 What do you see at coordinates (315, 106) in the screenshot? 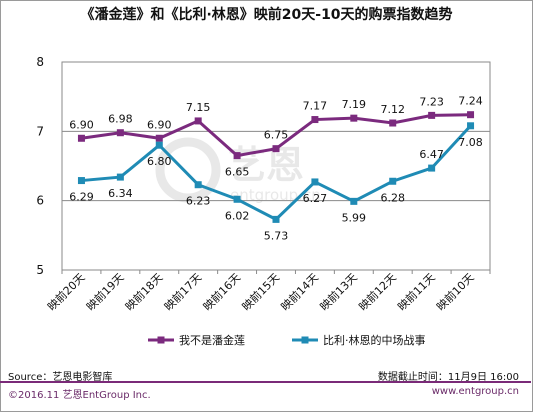
I see `data-label-1: 7.17` at bounding box center [315, 106].